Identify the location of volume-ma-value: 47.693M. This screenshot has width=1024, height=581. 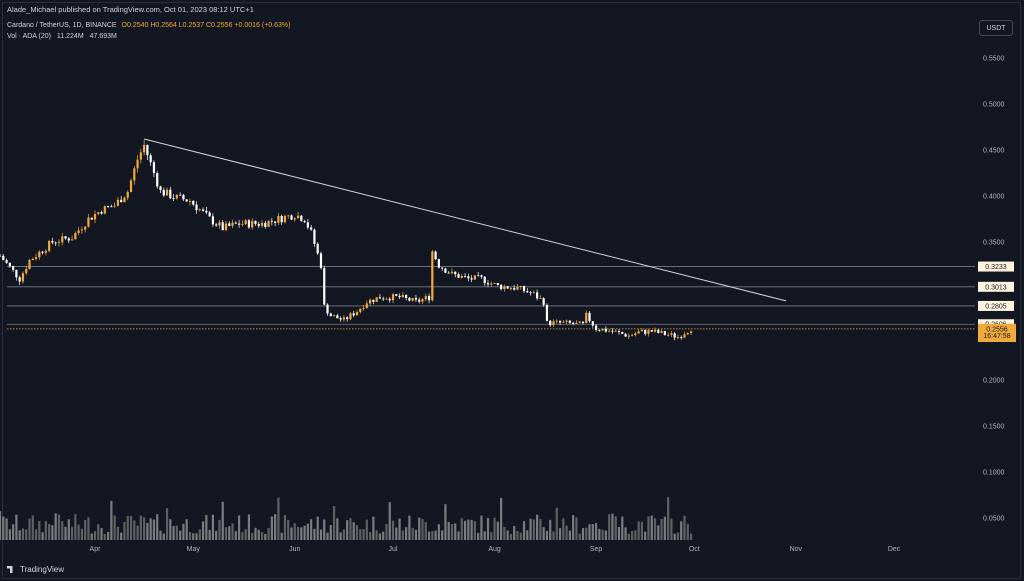
(103, 36).